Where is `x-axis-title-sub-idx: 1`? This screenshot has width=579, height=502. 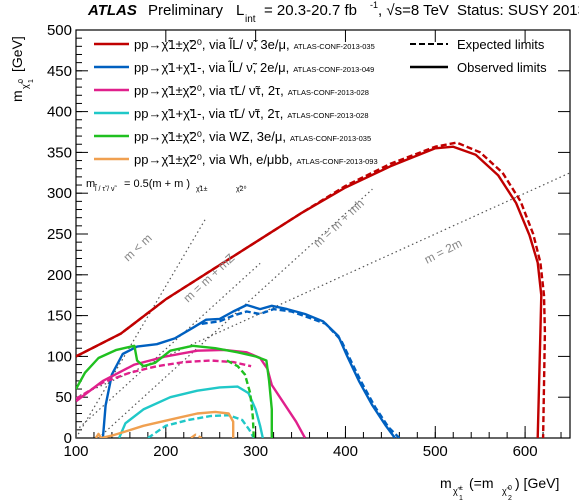 x-axis-title-sub-idx: 1 is located at coordinates (461, 498).